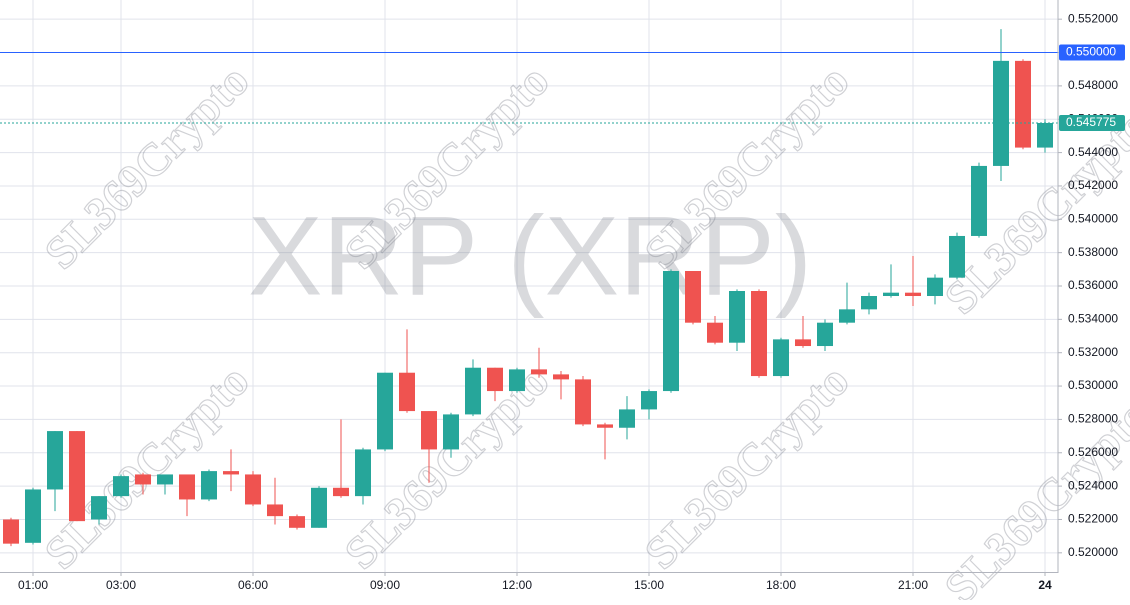  Describe the element at coordinates (1093, 152) in the screenshot. I see `y-tick-label: 0.544000` at that location.